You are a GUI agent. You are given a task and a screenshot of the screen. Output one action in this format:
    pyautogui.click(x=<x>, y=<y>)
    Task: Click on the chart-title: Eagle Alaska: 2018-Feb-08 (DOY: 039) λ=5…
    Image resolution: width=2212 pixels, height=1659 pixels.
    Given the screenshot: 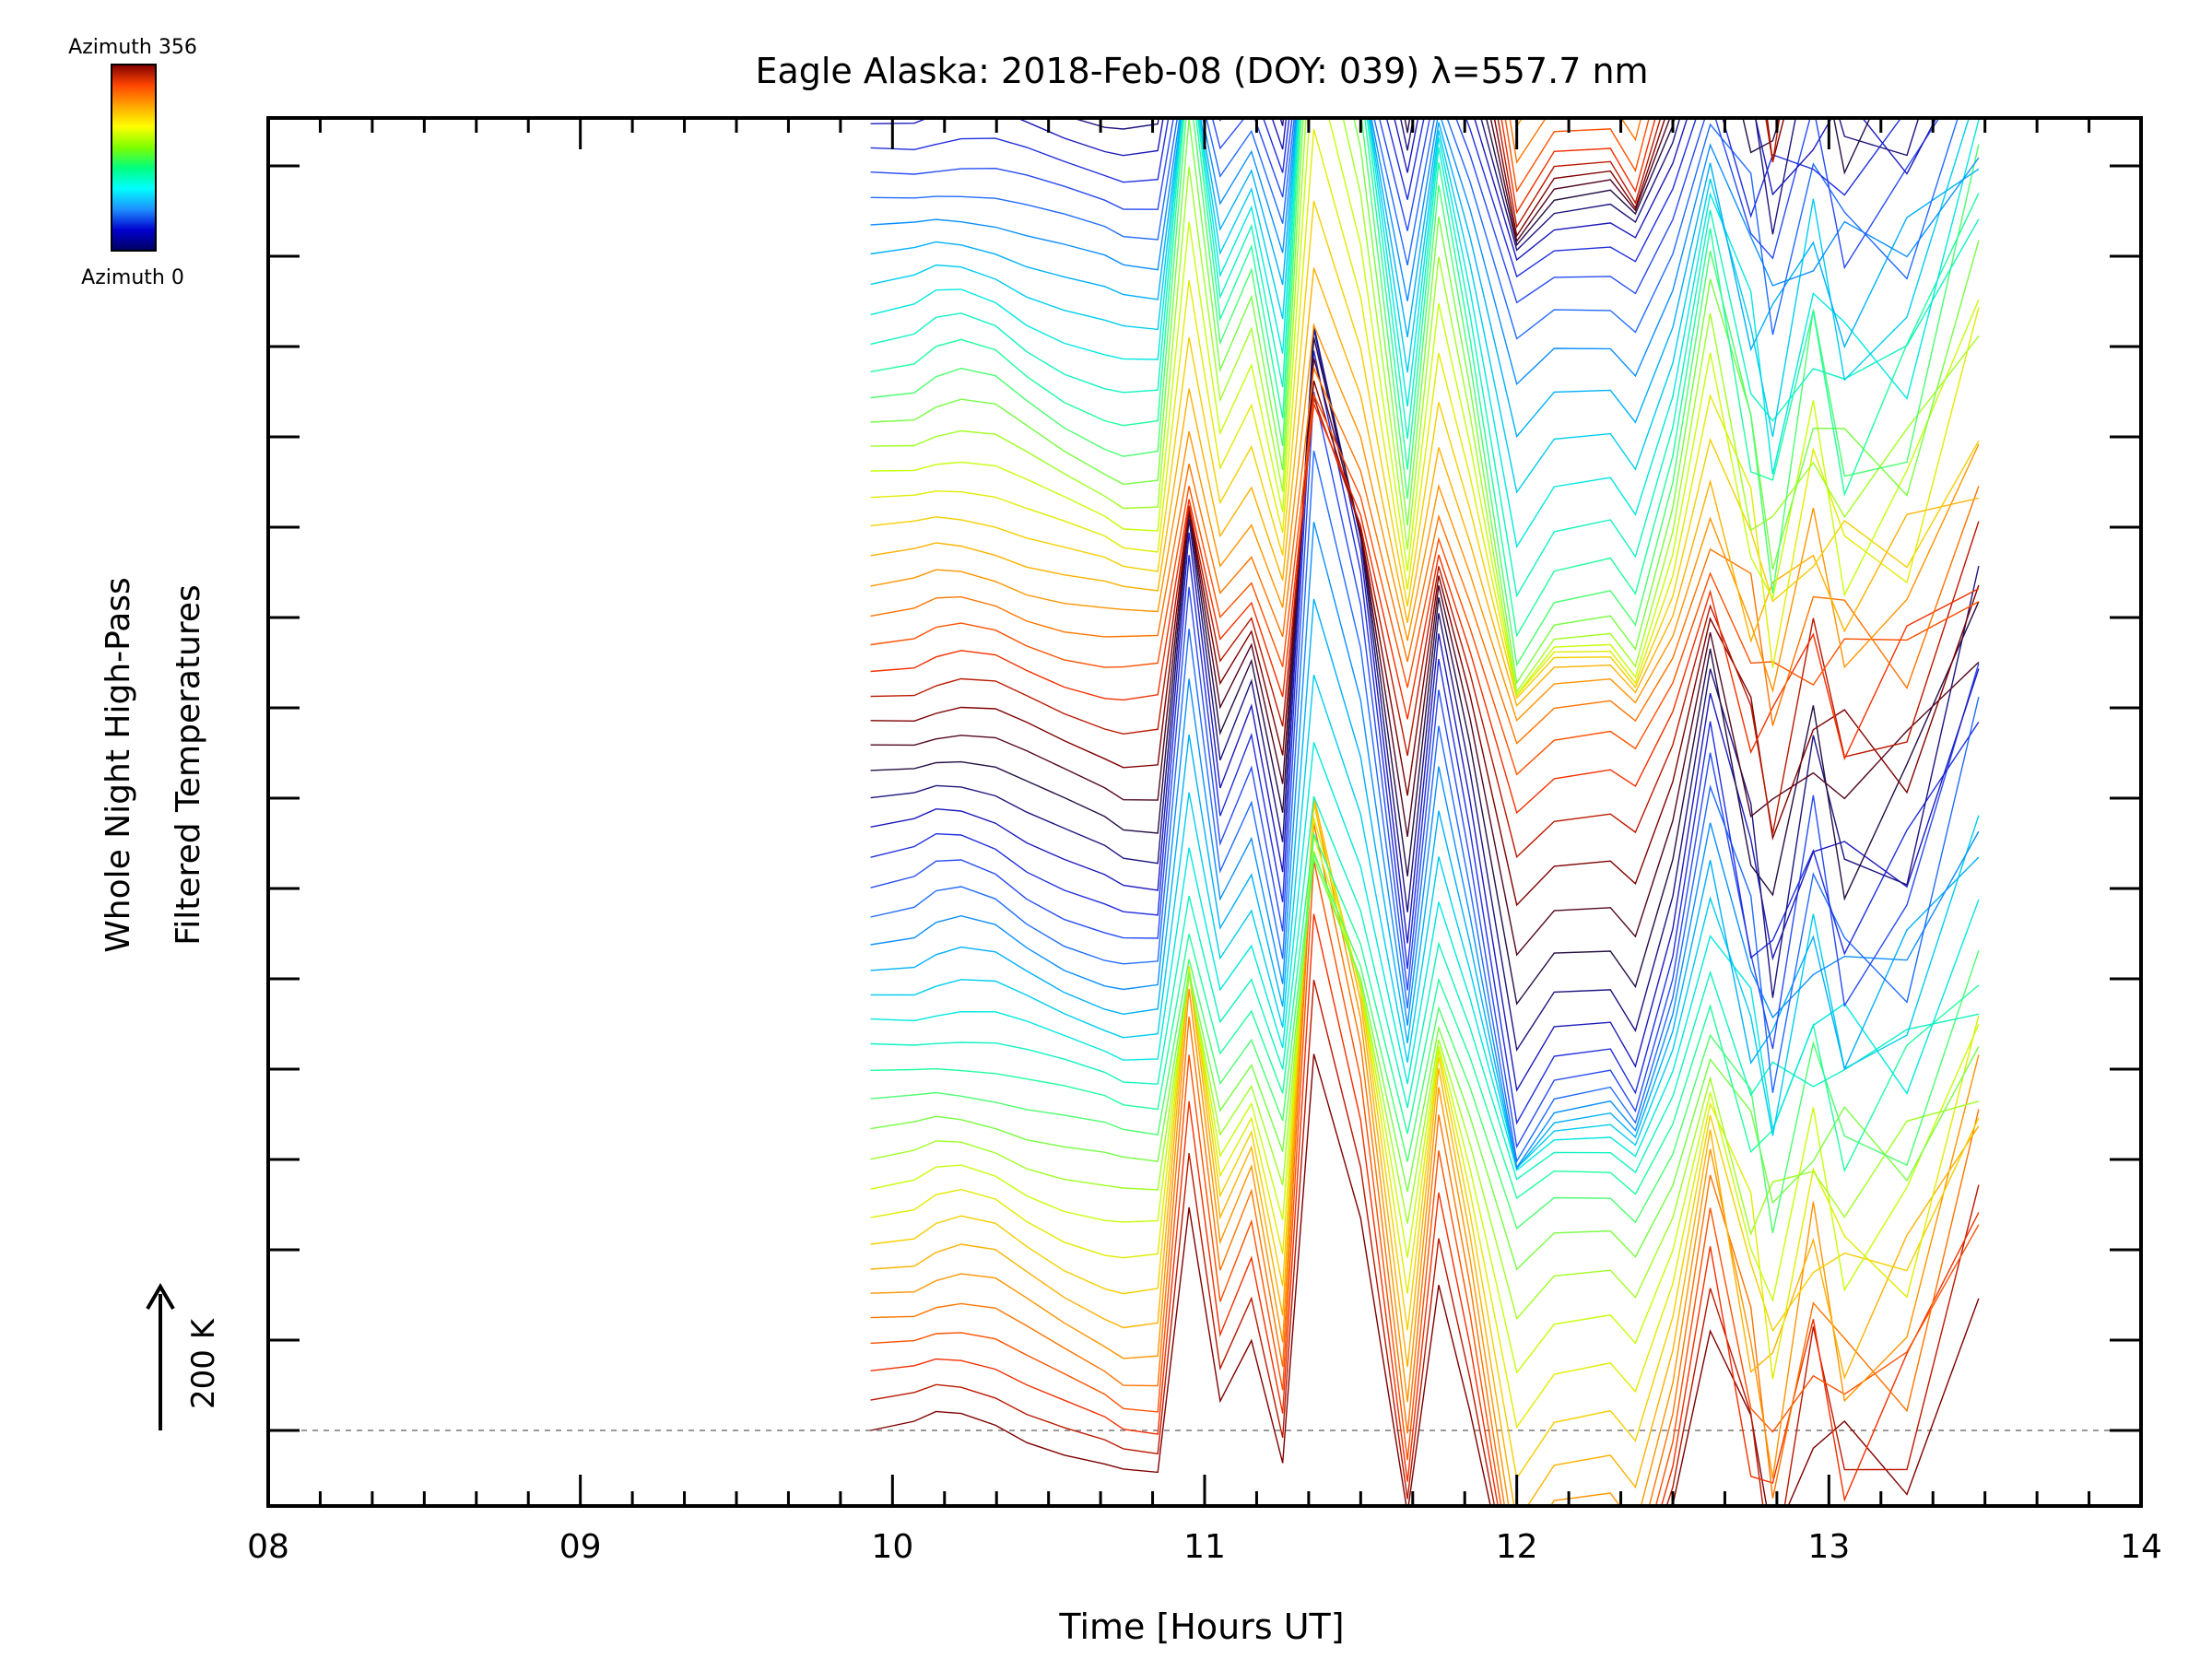 What is the action you would take?
    pyautogui.click(x=1201, y=71)
    